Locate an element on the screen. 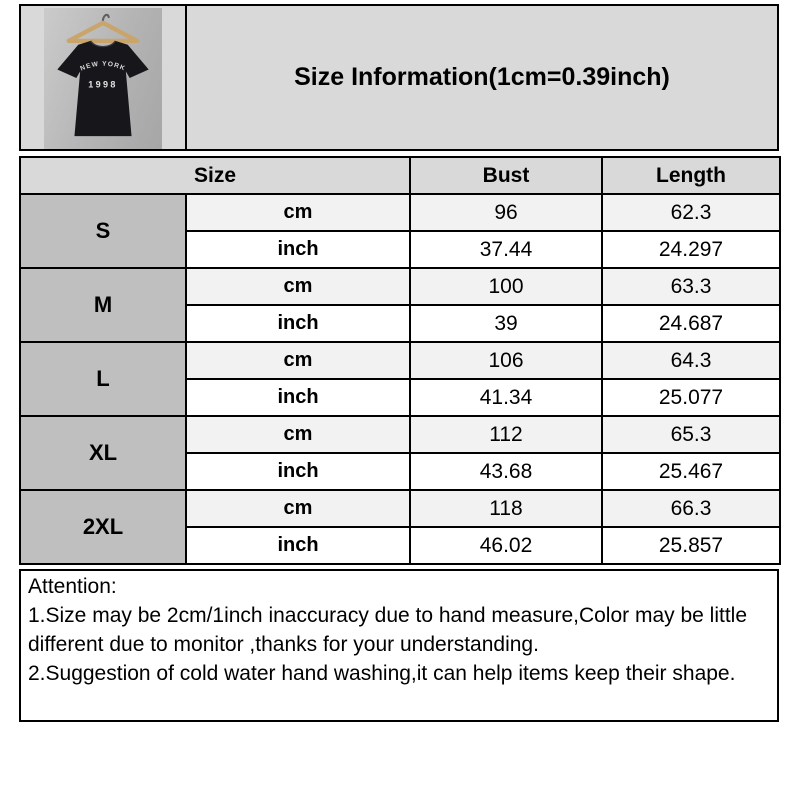 This screenshot has height=800, width=800. length-value-cell: 25.857 is located at coordinates (691, 545).